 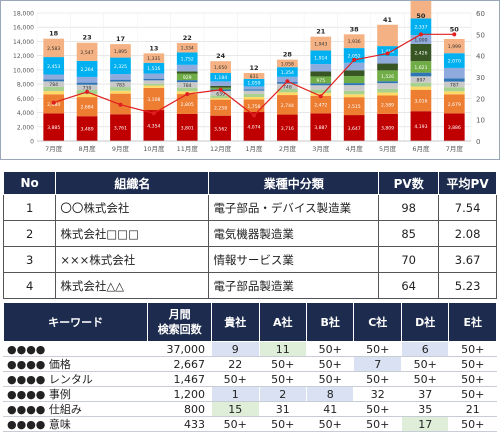 What do you see at coordinates (153, 127) in the screenshot?
I see `bar-data-label: 4,354` at bounding box center [153, 127].